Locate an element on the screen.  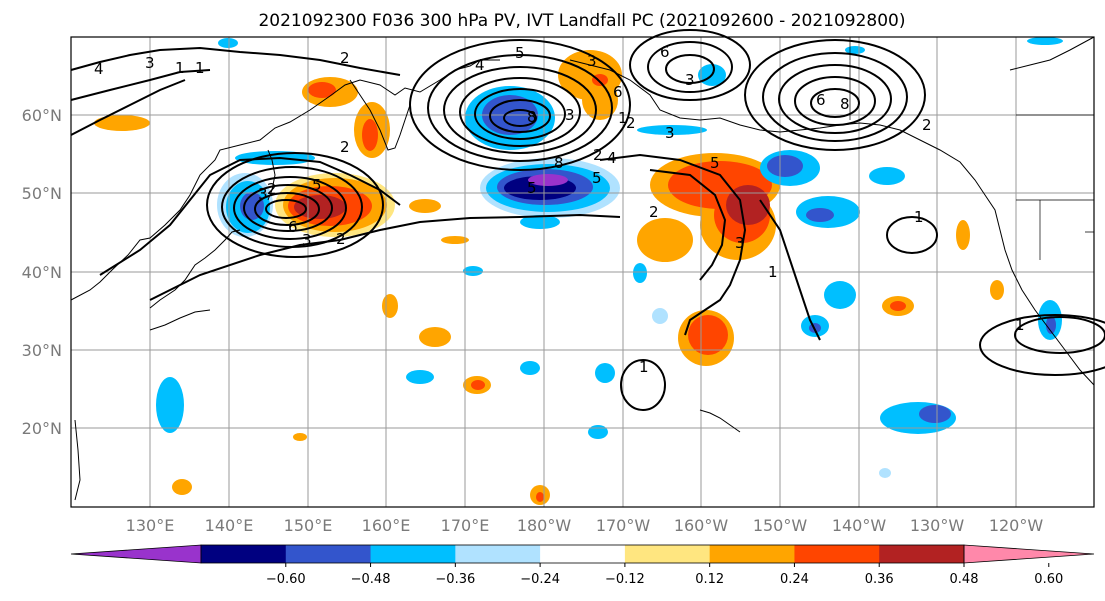
lat-label: 50°N is located at coordinates (42, 193).